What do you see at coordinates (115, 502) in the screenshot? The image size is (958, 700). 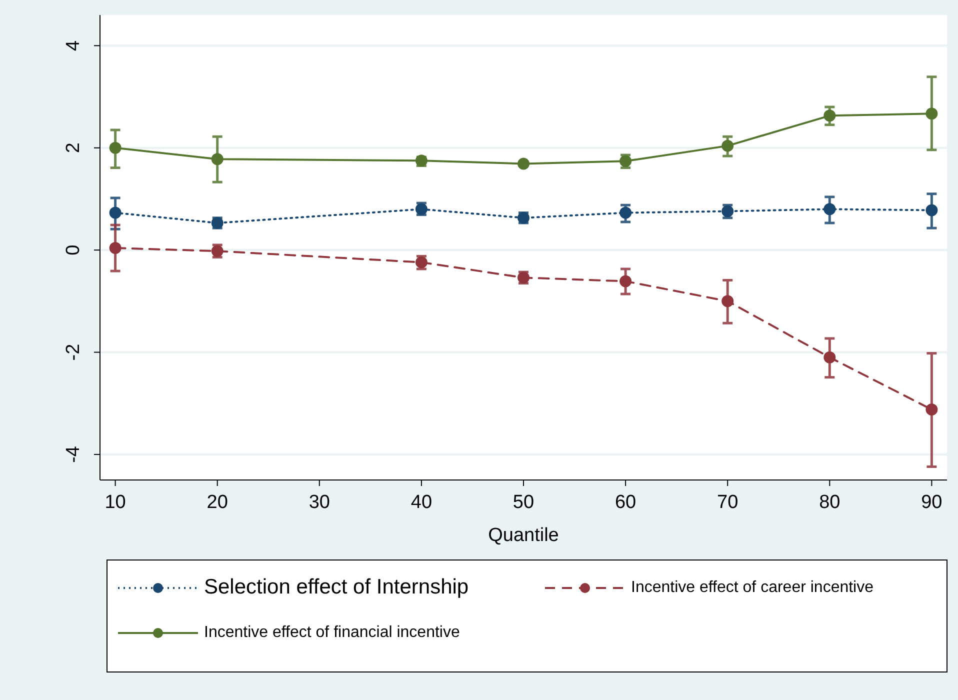 I see `x-tick-label: 10` at bounding box center [115, 502].